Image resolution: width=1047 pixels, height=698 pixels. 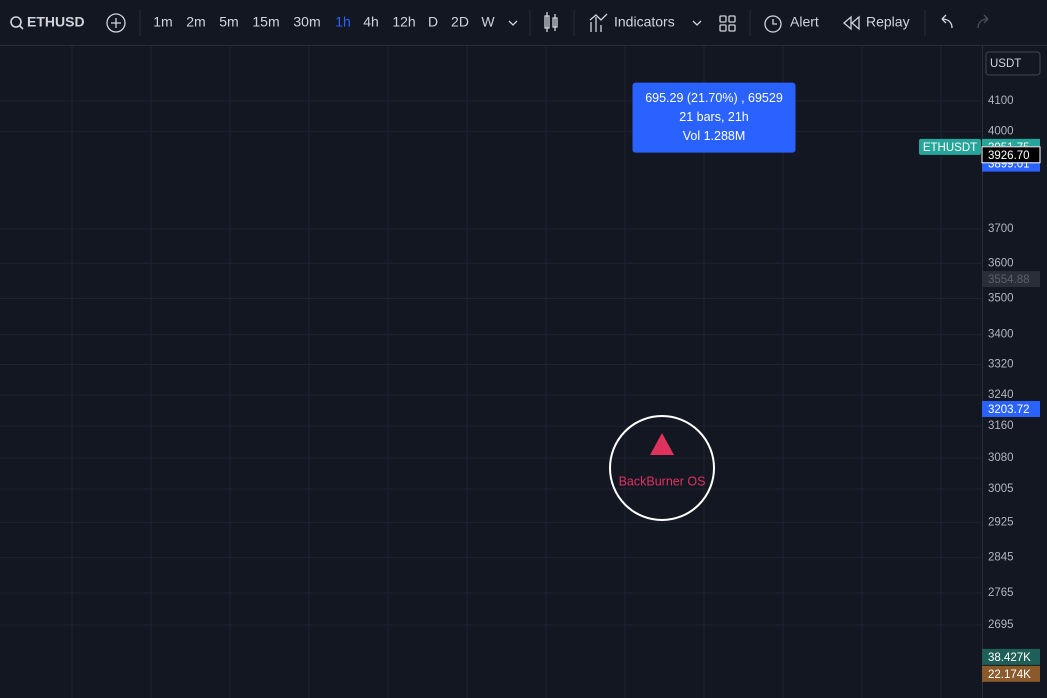 What do you see at coordinates (662, 481) in the screenshot?
I see `watermark-text: BackBurner OS` at bounding box center [662, 481].